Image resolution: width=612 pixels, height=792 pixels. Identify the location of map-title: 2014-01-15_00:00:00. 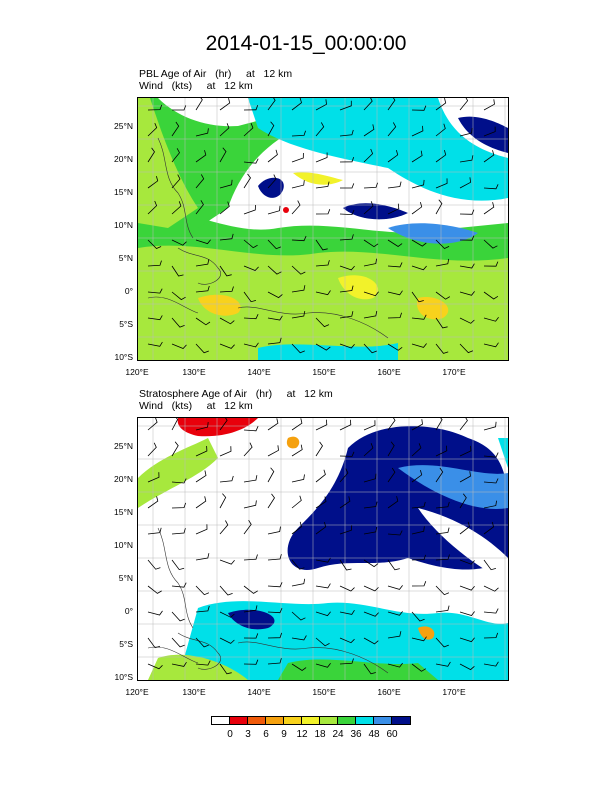
(306, 43).